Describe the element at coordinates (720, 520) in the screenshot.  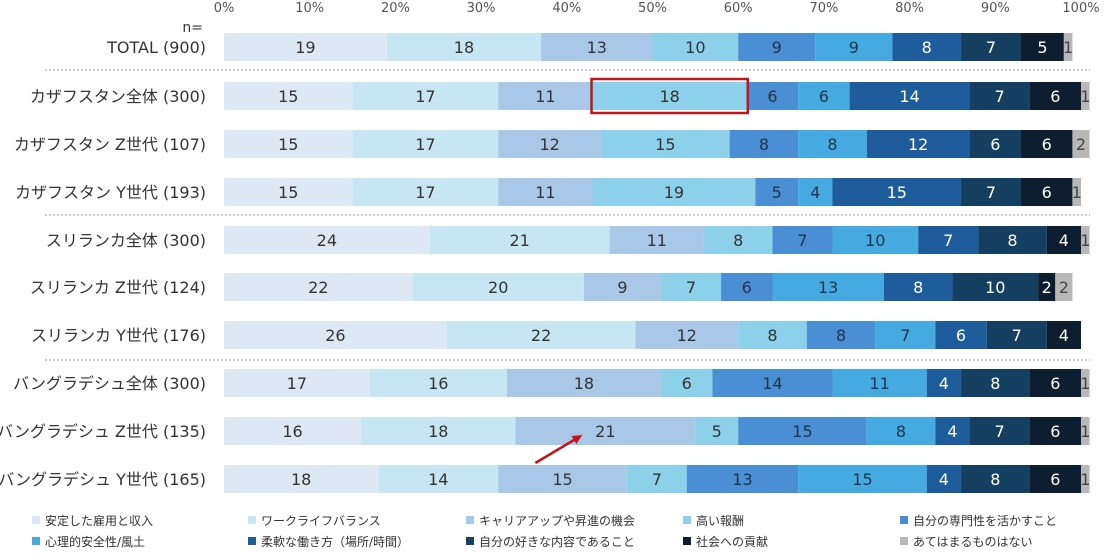
I see `legend-label: 高い報酬` at that location.